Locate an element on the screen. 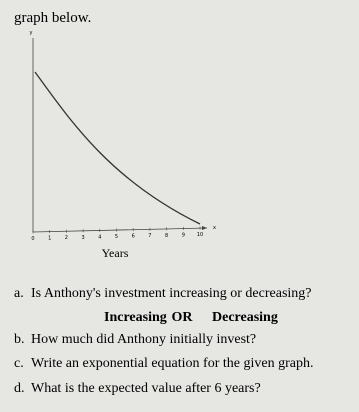  x-tick-label: 4 is located at coordinates (99, 237).